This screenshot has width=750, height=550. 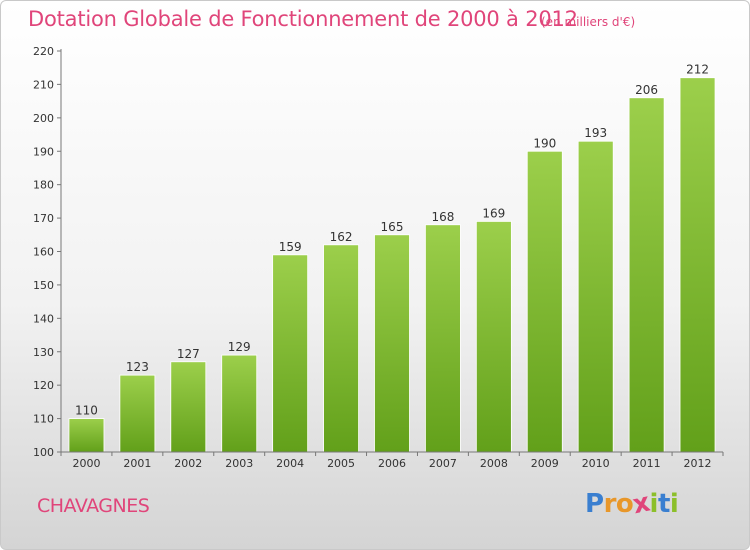 What do you see at coordinates (494, 463) in the screenshot?
I see `x-tick-label-2008: 2008` at bounding box center [494, 463].